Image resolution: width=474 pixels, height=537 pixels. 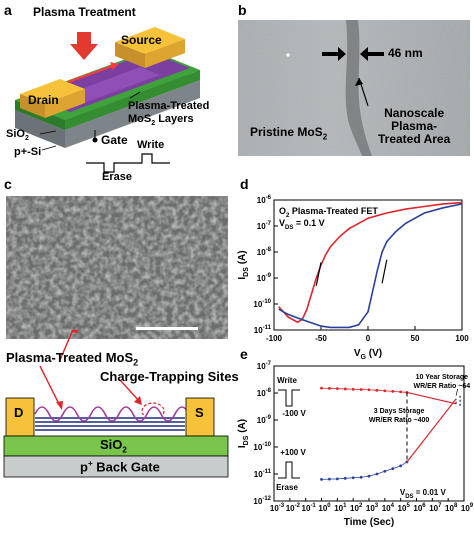 I want to click on storage-10yr-line2: WR/ER Ratio ~64, so click(x=442, y=386).